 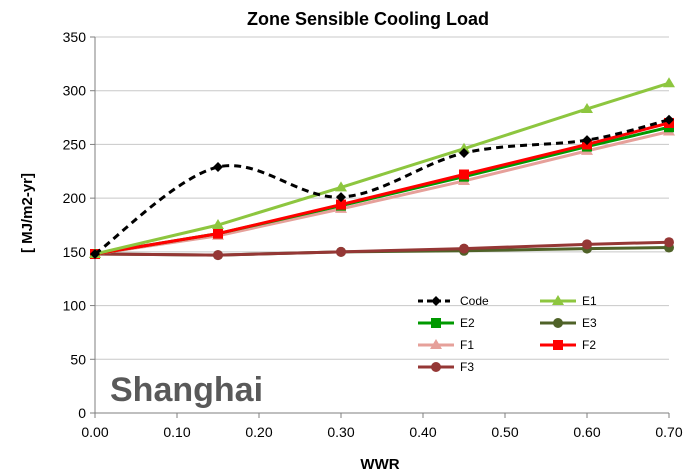 I want to click on legend-marker-f1, so click(x=436, y=344).